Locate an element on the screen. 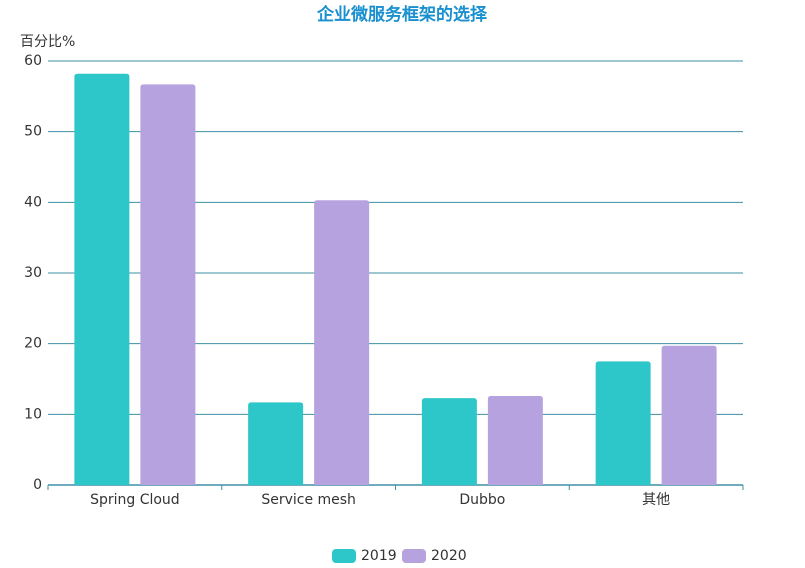 This screenshot has width=805, height=568. y-tick-label: 0 is located at coordinates (37, 485).